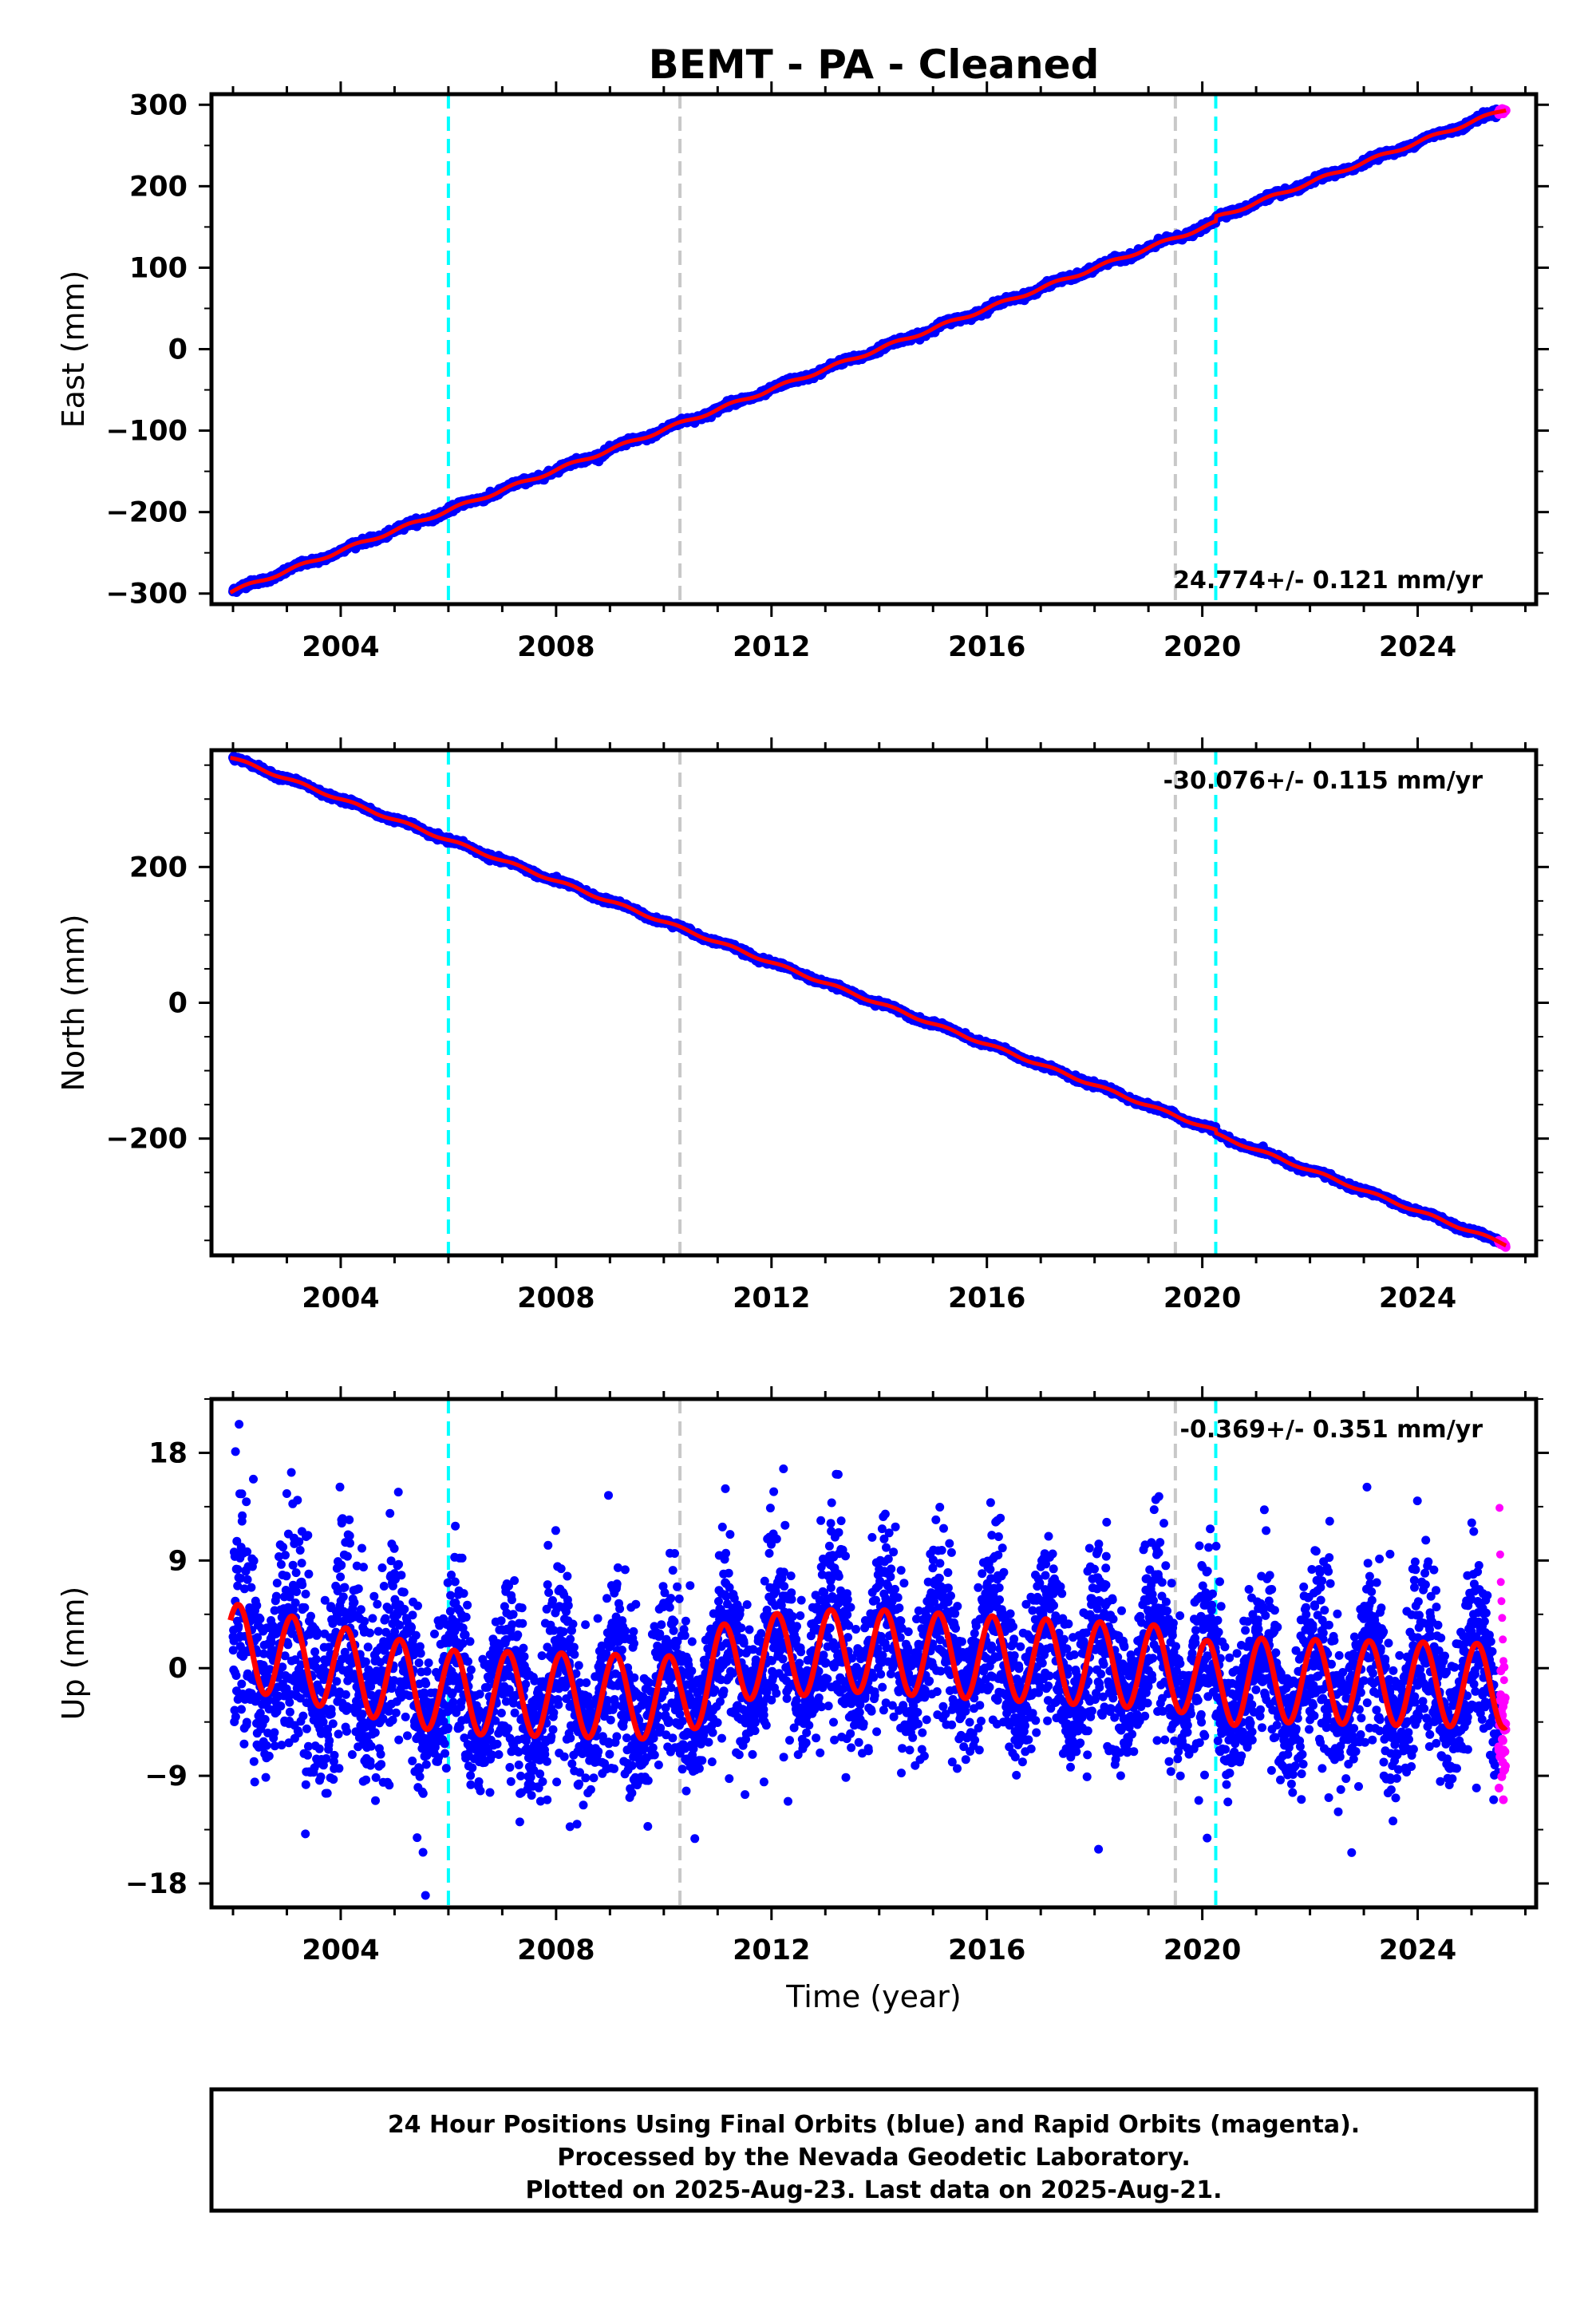 This screenshot has width=1596, height=2316. What do you see at coordinates (1328, 581) in the screenshot?
I see `east-velocity-label: 24.774+/- 0.121 mm/yr` at bounding box center [1328, 581].